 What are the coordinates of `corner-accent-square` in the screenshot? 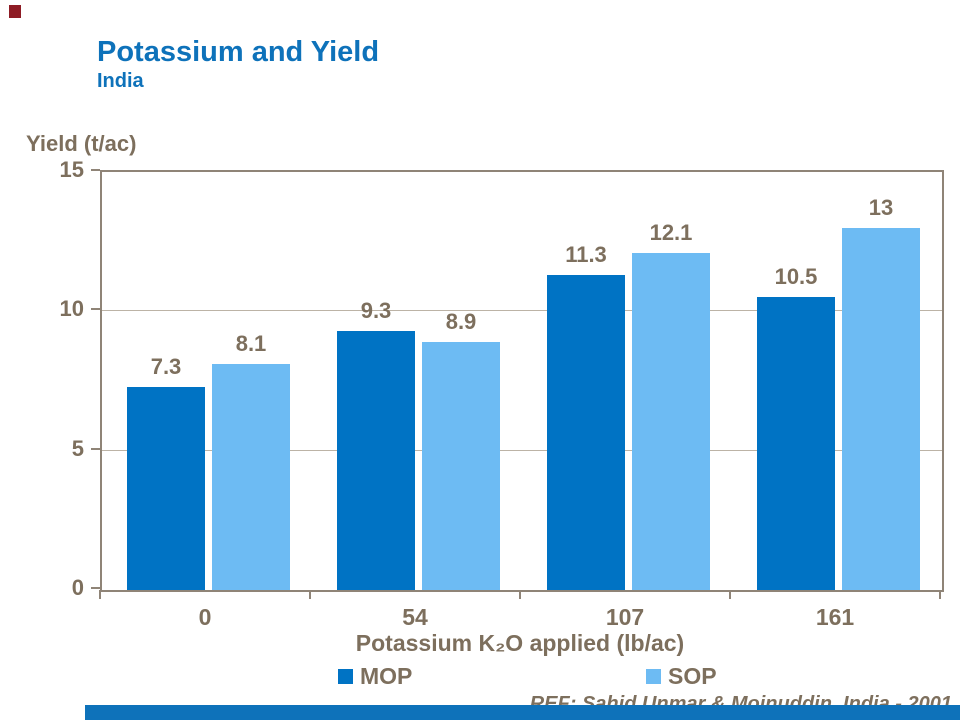 It's located at (15, 11).